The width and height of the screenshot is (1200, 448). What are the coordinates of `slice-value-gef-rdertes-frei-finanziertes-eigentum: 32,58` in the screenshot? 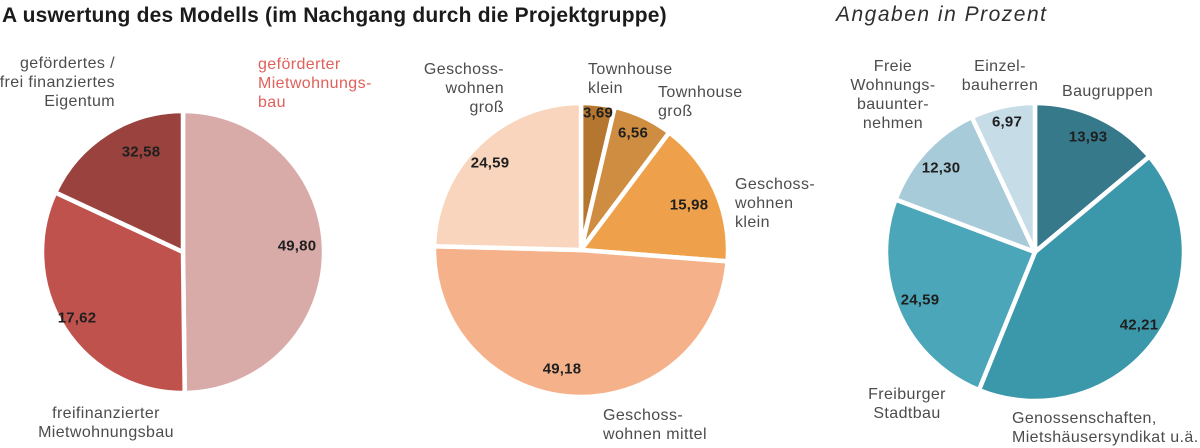 It's located at (141, 152).